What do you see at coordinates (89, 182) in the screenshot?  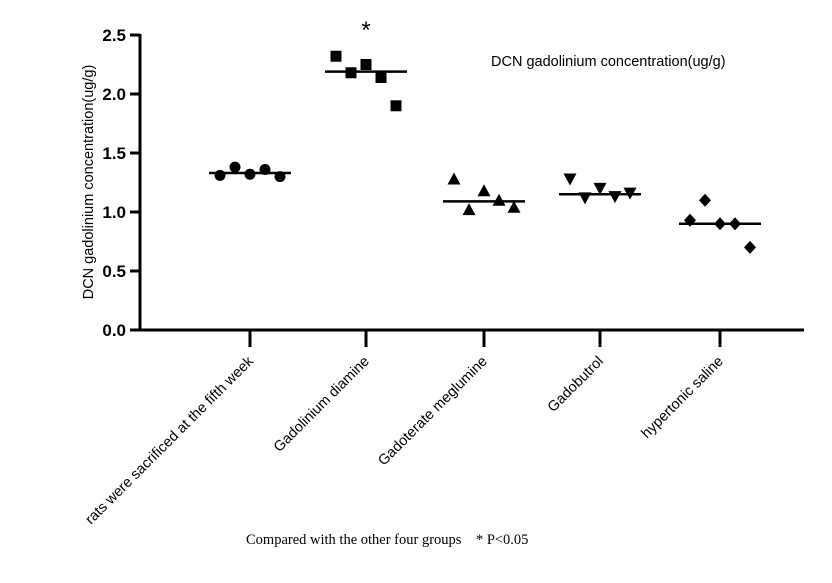 I see `y-axis-label: DCN gadolinium concentration(ug/g)` at bounding box center [89, 182].